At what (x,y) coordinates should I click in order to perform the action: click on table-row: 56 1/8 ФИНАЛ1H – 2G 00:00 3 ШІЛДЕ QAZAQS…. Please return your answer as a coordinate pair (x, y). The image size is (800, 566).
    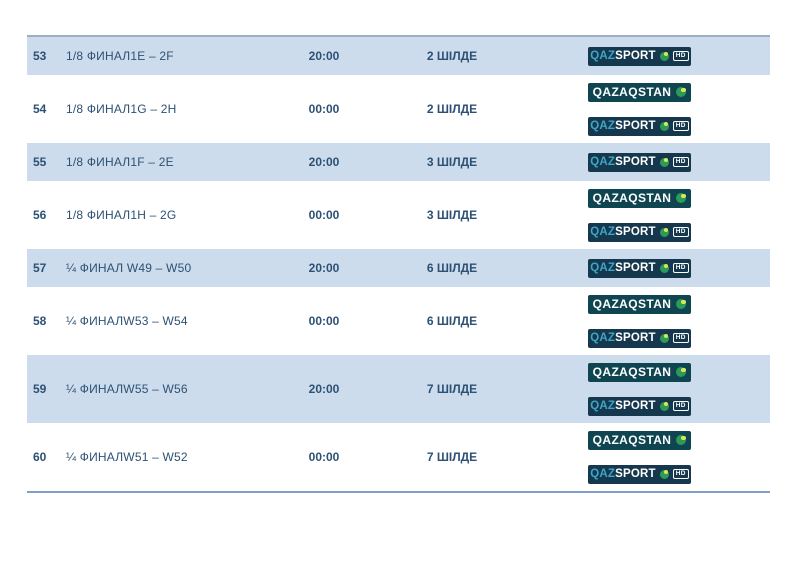
    Looking at the image, I should click on (398, 215).